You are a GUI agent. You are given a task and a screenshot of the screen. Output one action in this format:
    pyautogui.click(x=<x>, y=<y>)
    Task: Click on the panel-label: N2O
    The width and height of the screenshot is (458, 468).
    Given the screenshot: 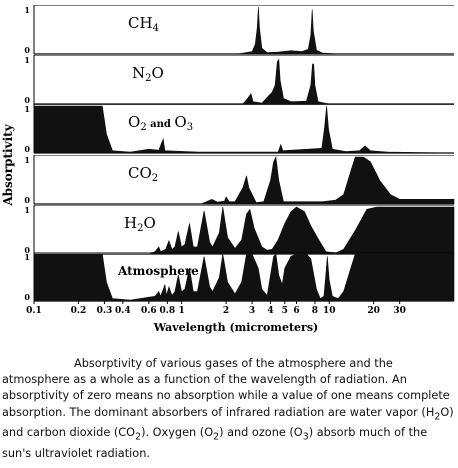 What is the action you would take?
    pyautogui.click(x=148, y=74)
    